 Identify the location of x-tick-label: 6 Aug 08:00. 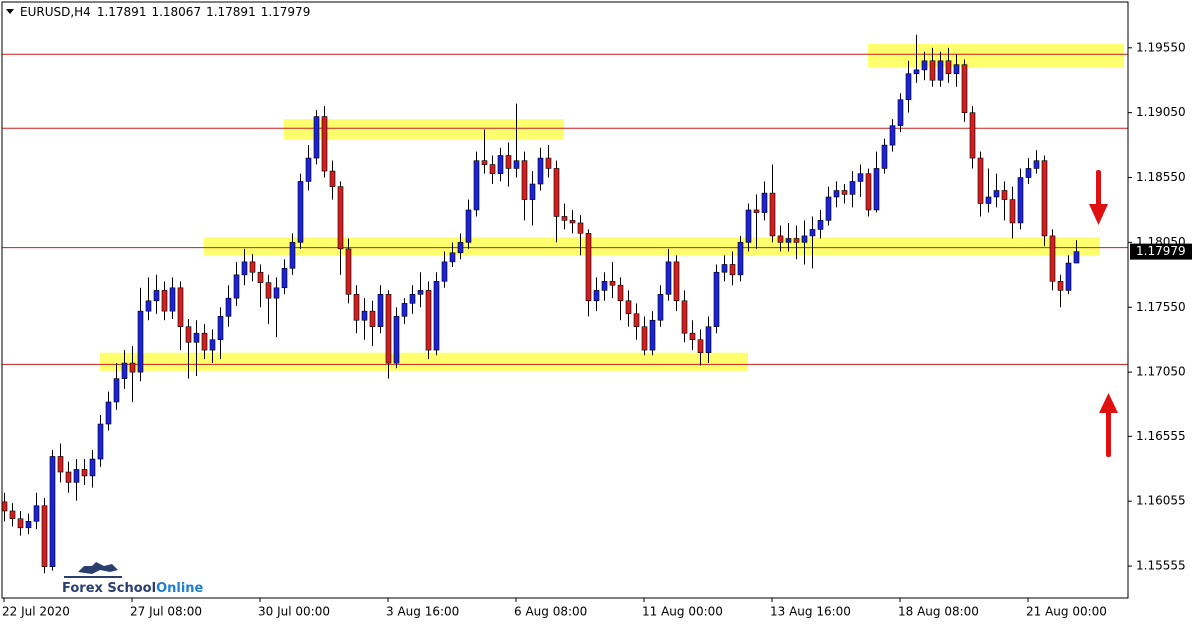
(550, 612).